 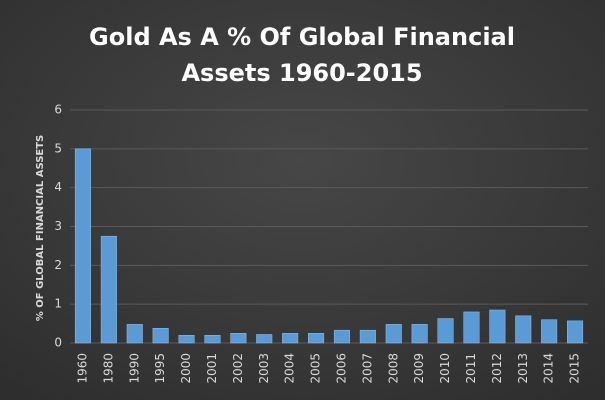 What do you see at coordinates (316, 368) in the screenshot?
I see `x-tick-label: 2005` at bounding box center [316, 368].